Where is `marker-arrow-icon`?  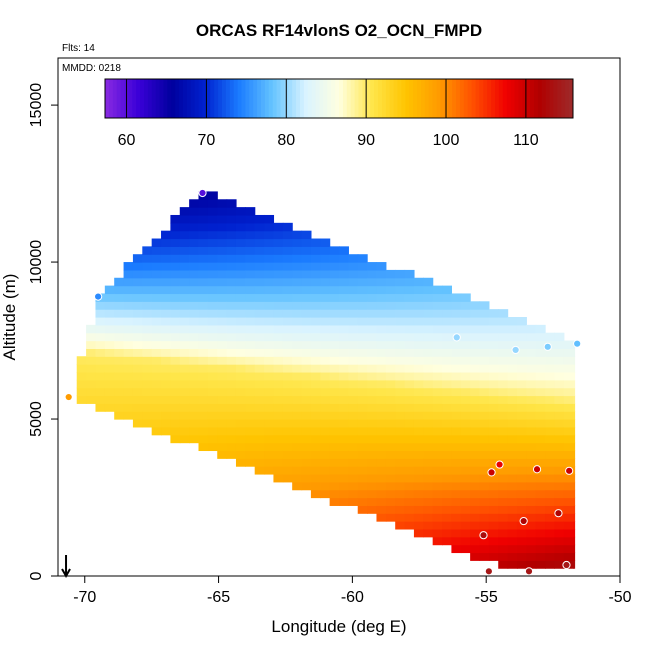 marker-arrow-icon is located at coordinates (66, 567).